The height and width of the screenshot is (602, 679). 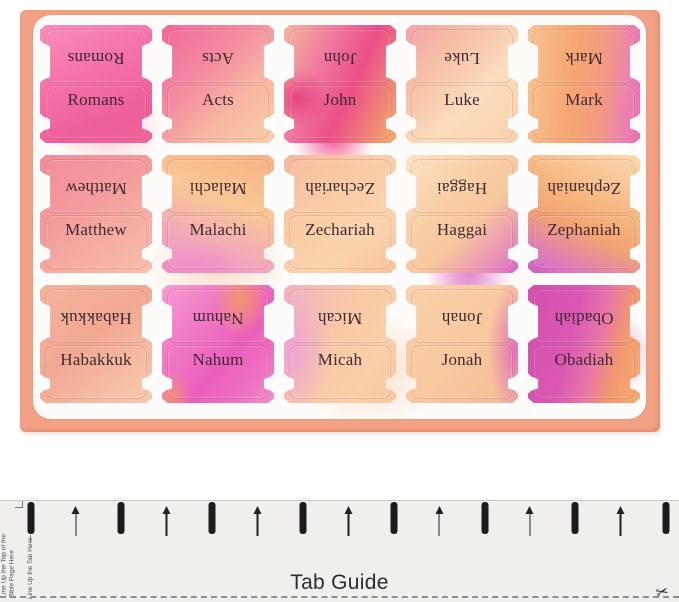 What do you see at coordinates (339, 582) in the screenshot?
I see `tab-guide-title: Tab Guide` at bounding box center [339, 582].